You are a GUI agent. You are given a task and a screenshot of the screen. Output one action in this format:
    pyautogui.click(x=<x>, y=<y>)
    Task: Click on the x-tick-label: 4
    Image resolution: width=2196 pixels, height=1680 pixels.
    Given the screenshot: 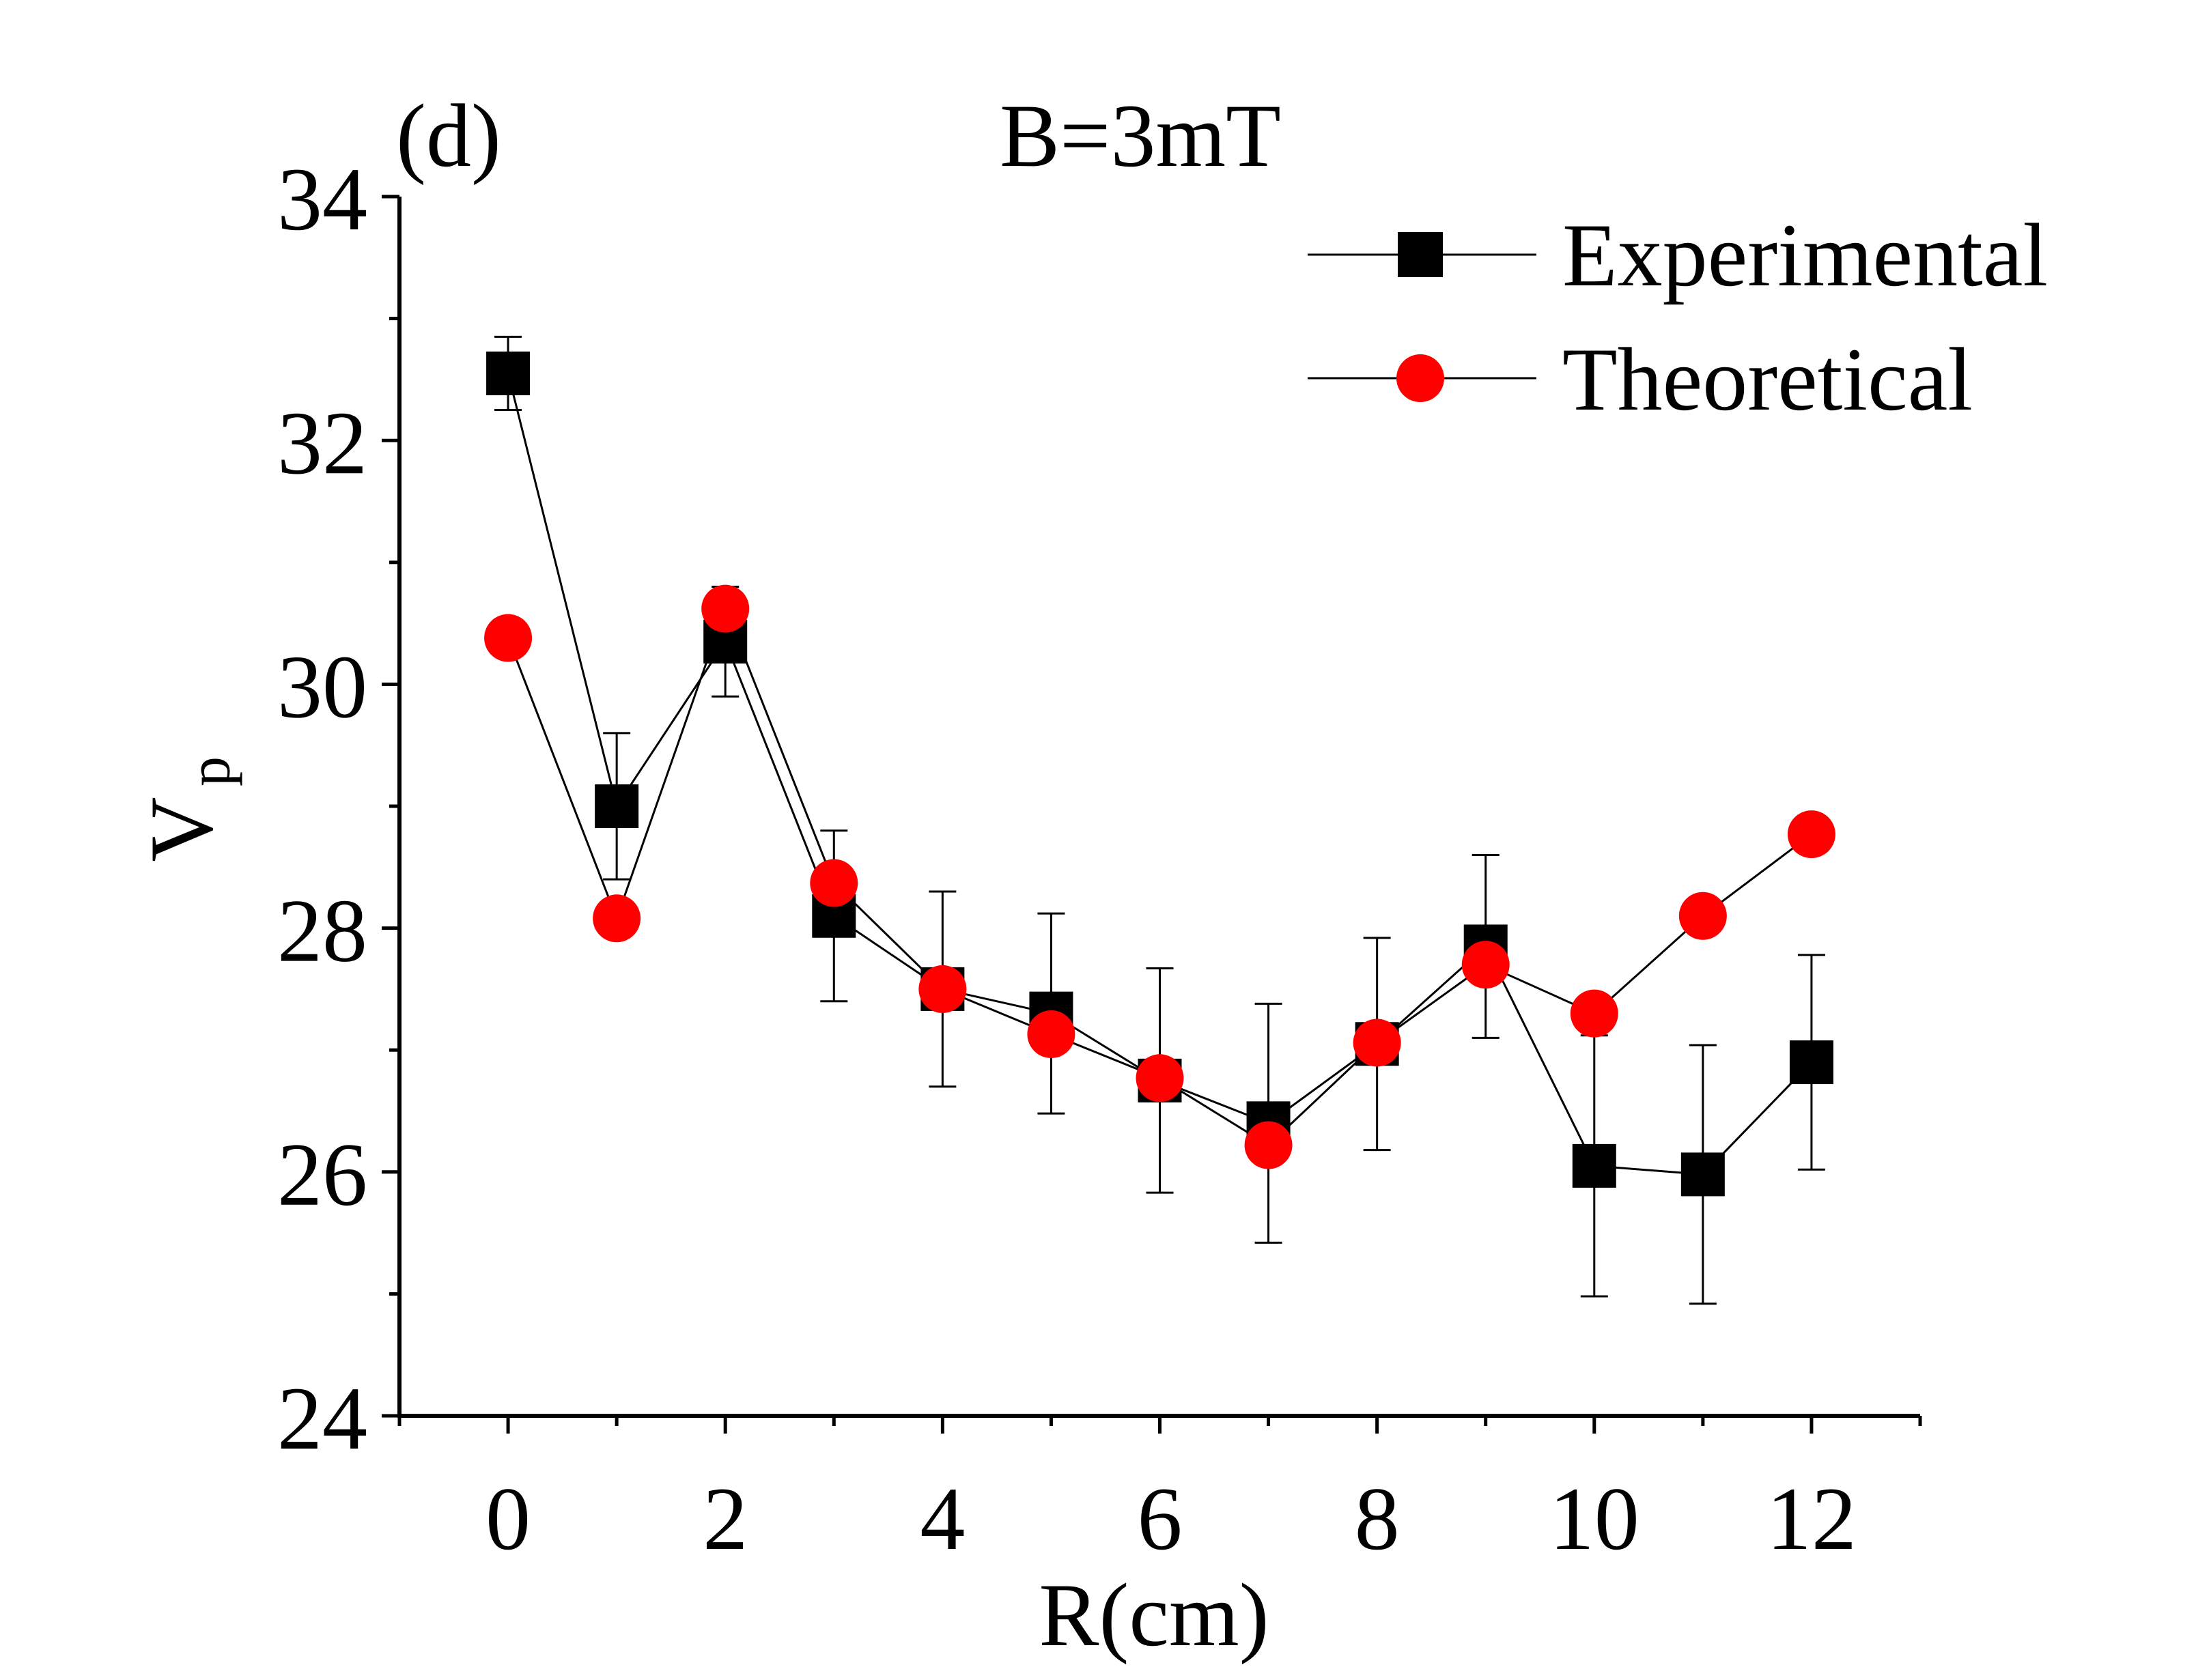 What is the action you would take?
    pyautogui.click(x=943, y=1518)
    